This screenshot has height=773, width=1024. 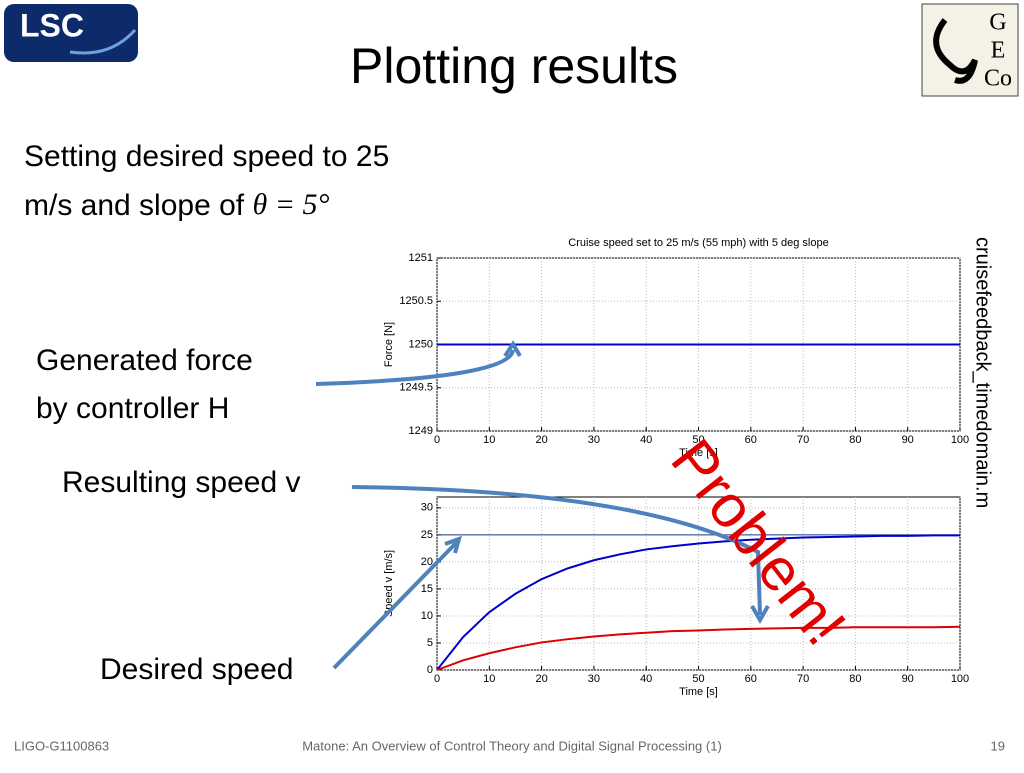 I want to click on y-tick-label: 15, so click(x=427, y=589).